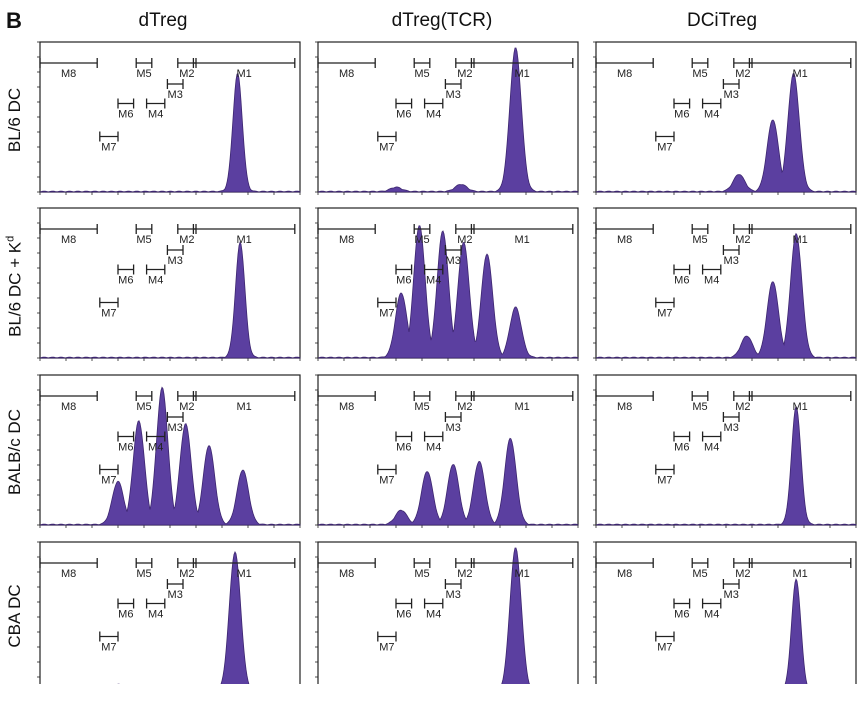  I want to click on histogram-panel-balb-c-dc-dtreg: M1 M2 M3 M4 M5 M6 M7 M8, so click(169, 451).